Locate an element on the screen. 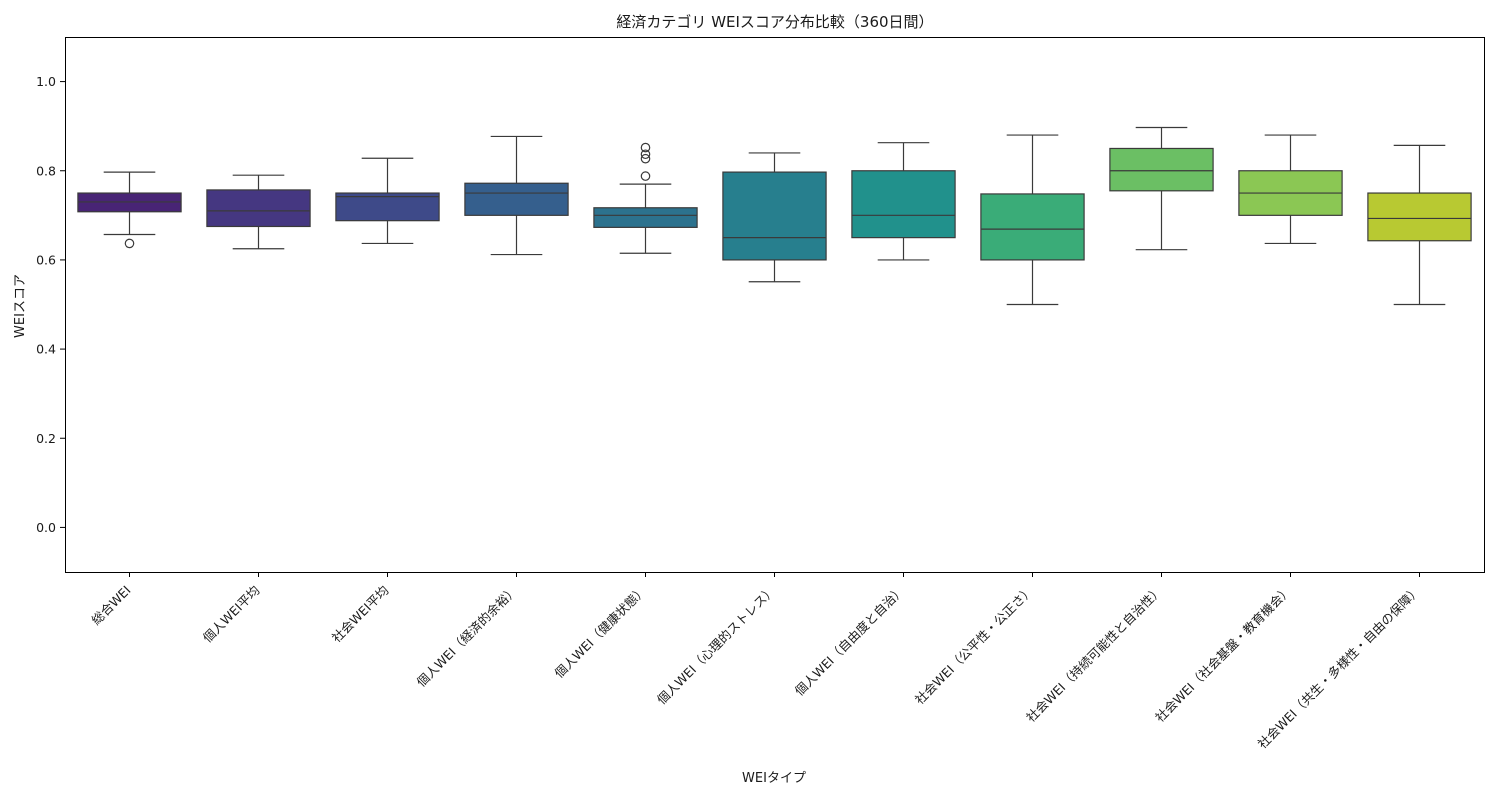 The height and width of the screenshot is (800, 1500). y-tick-label: 0.4 is located at coordinates (46, 349).